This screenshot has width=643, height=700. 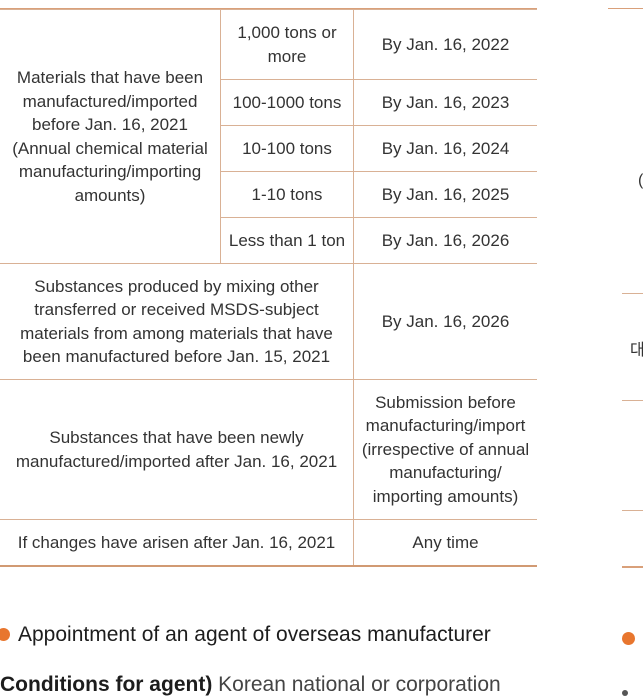 I want to click on conditions-text: Korean national or corporation, so click(x=359, y=684).